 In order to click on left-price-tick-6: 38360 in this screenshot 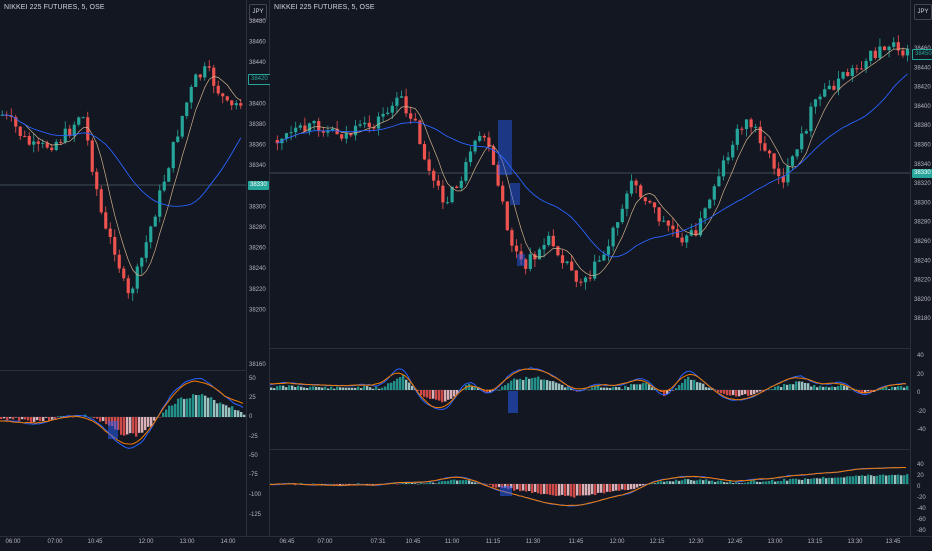, I will do `click(257, 146)`.